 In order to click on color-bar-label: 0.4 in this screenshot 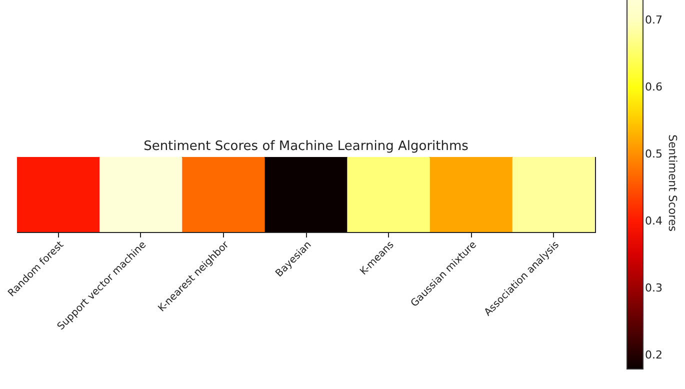, I will do `click(653, 221)`.